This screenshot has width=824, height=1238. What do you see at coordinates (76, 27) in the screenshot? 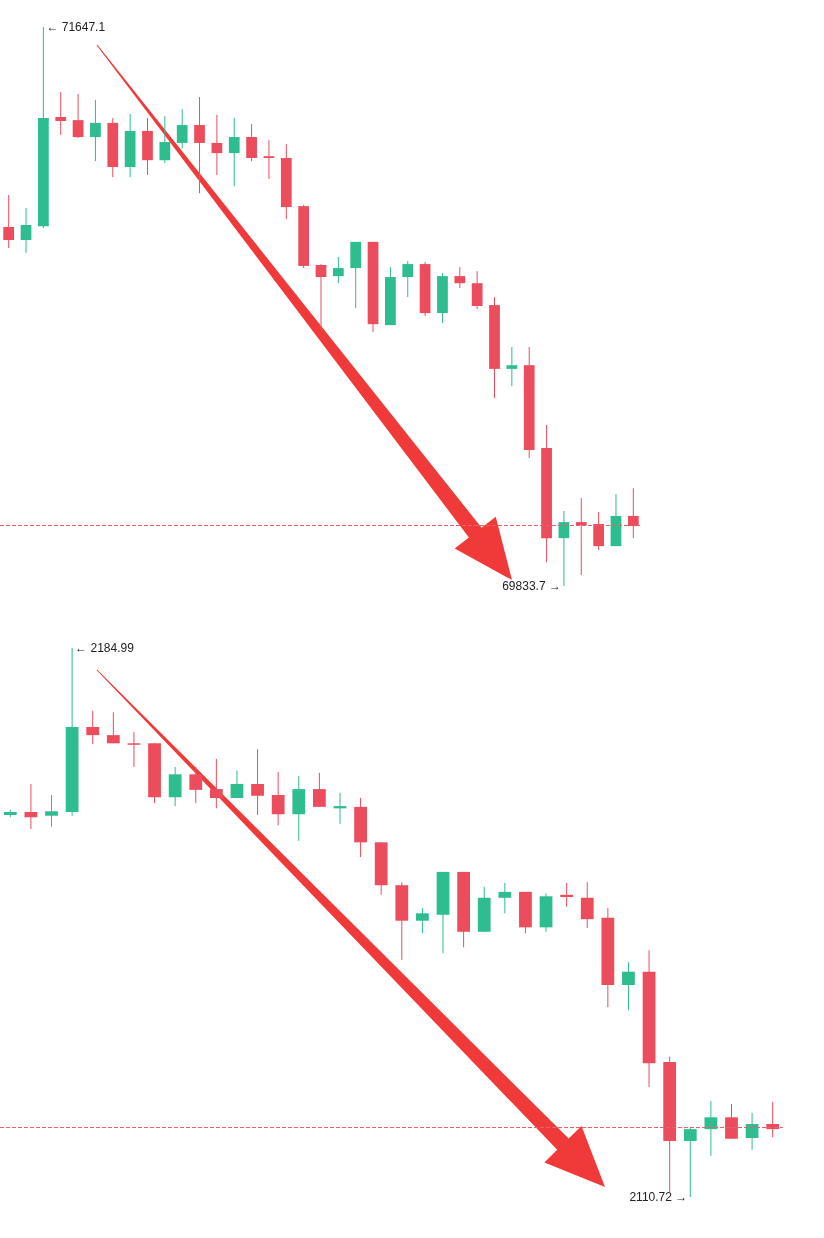
I see `annotation: ← 71647.1` at bounding box center [76, 27].